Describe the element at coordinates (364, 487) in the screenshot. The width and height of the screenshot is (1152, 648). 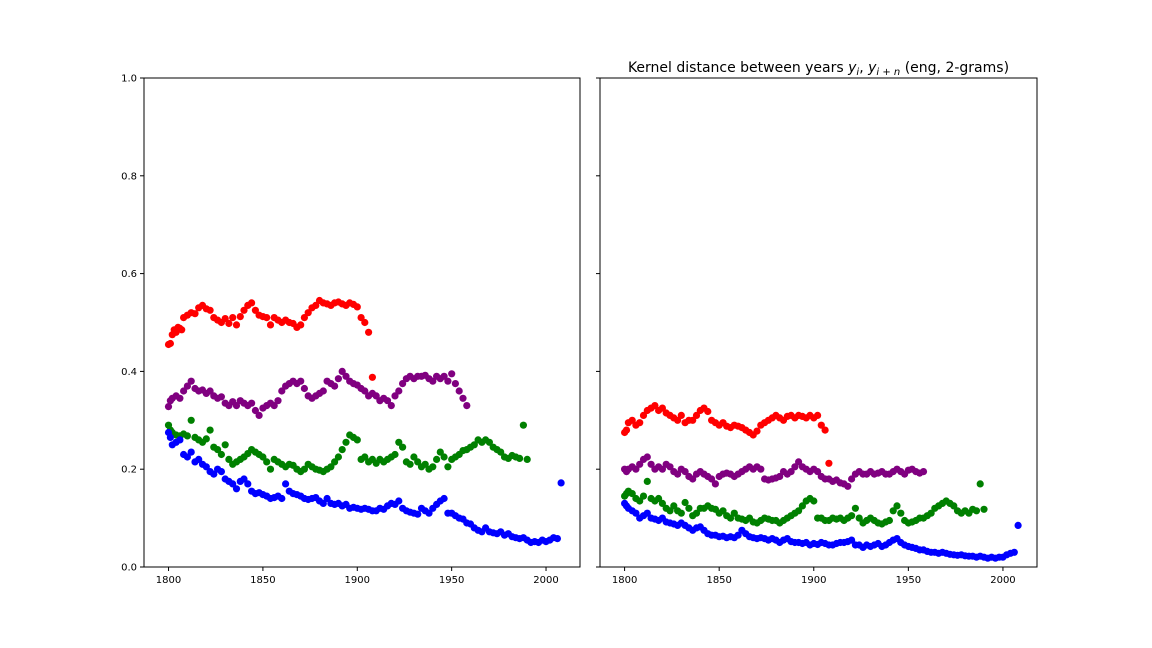
I see `left-series-blue` at that location.